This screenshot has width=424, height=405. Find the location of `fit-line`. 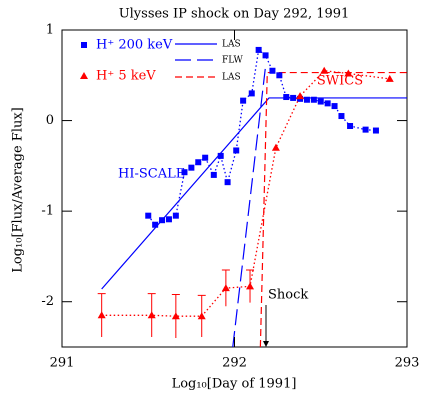

fit-line is located at coordinates (249, 206).